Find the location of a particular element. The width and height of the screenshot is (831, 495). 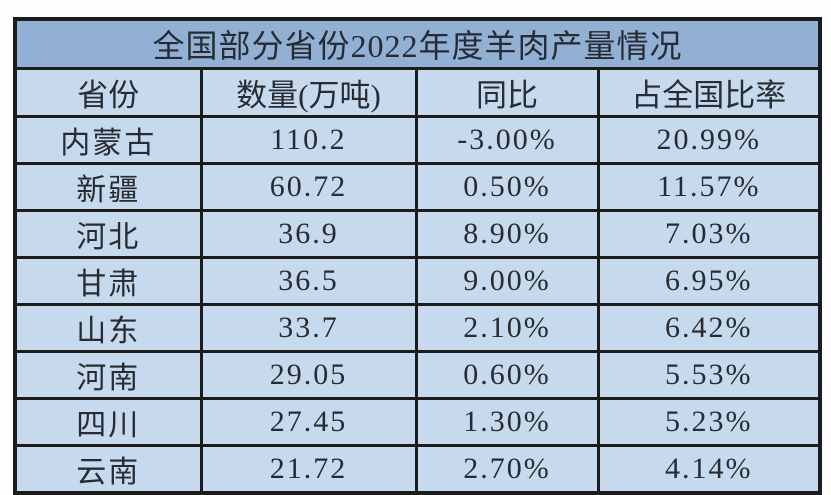

cell-quantity: 36.9 is located at coordinates (308, 234).